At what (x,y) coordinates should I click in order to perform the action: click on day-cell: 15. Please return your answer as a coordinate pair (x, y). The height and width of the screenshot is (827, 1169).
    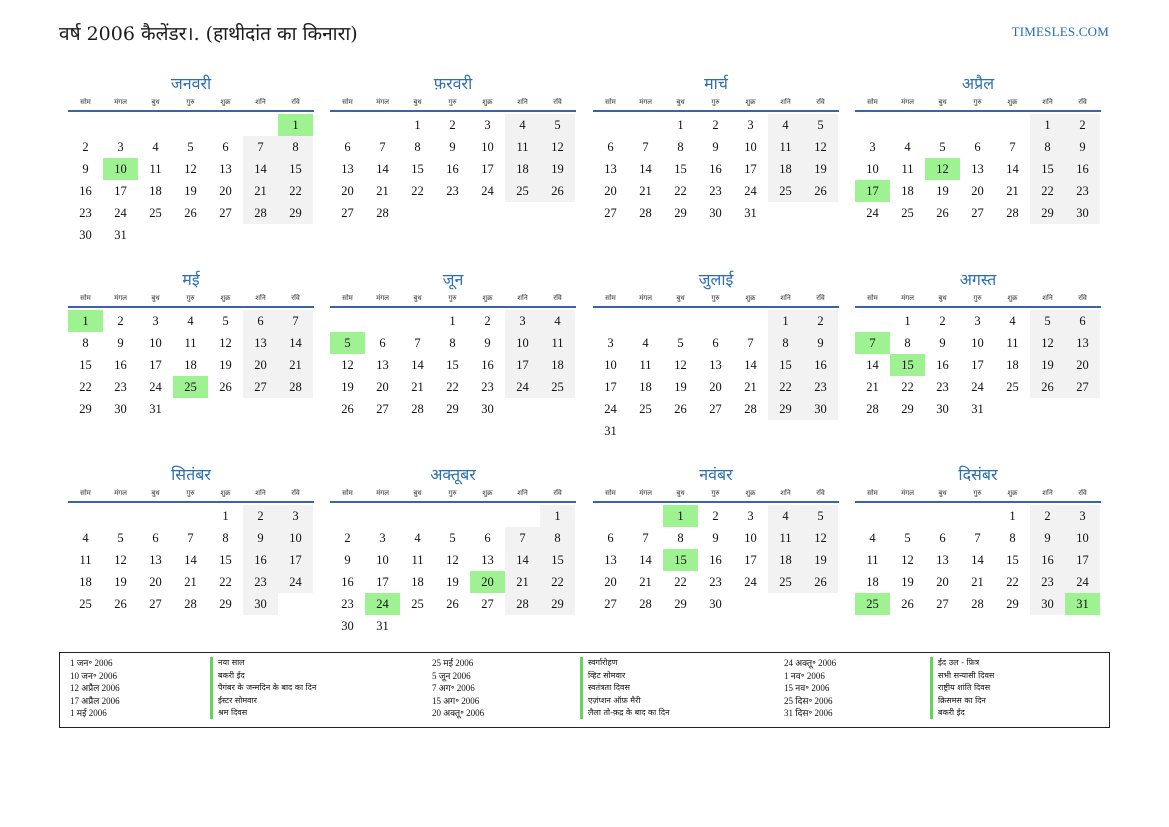
    Looking at the image, I should click on (85, 365).